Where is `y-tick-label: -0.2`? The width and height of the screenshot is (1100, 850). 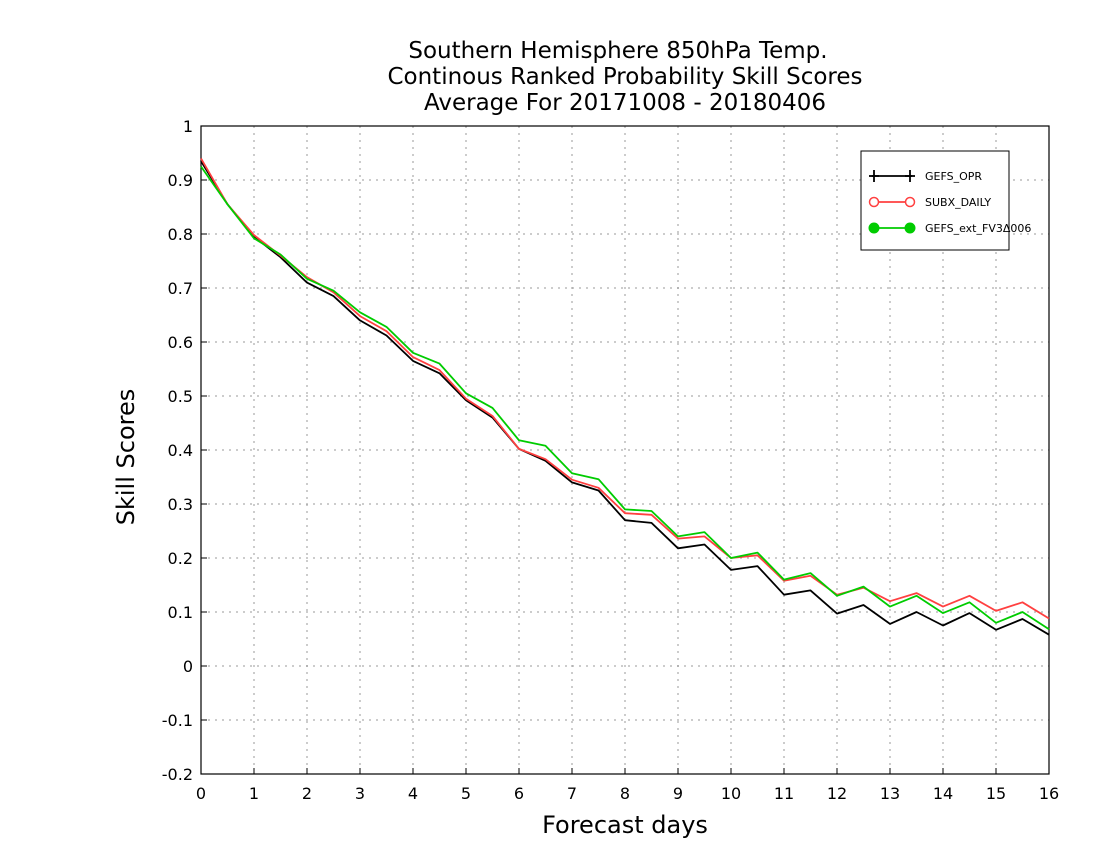
y-tick-label: -0.2 is located at coordinates (177, 774).